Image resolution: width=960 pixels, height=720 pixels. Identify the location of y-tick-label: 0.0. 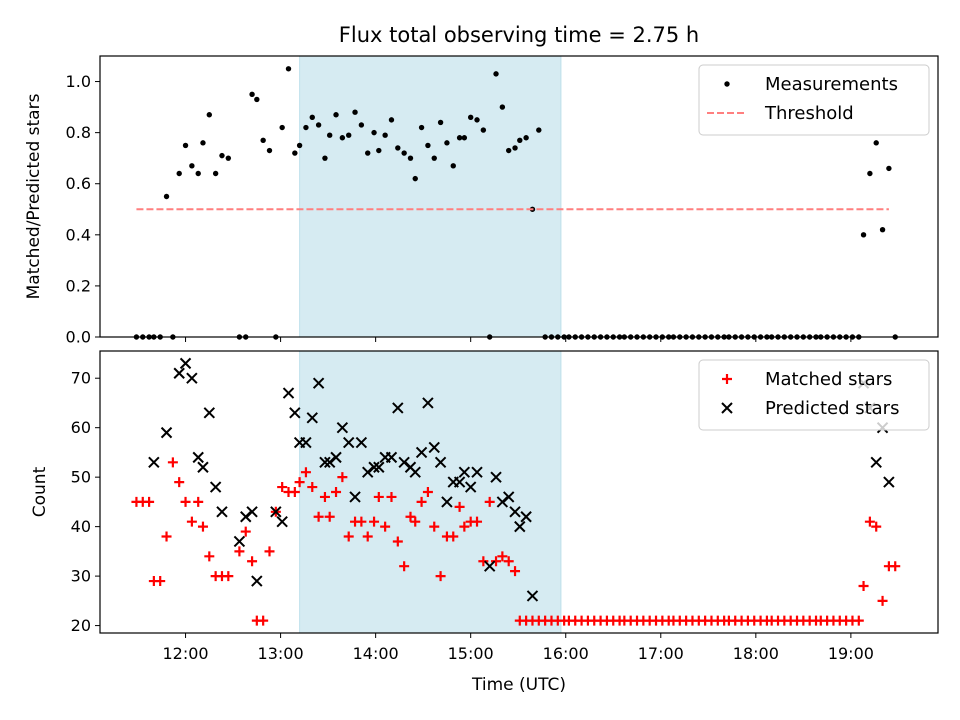
(78, 337).